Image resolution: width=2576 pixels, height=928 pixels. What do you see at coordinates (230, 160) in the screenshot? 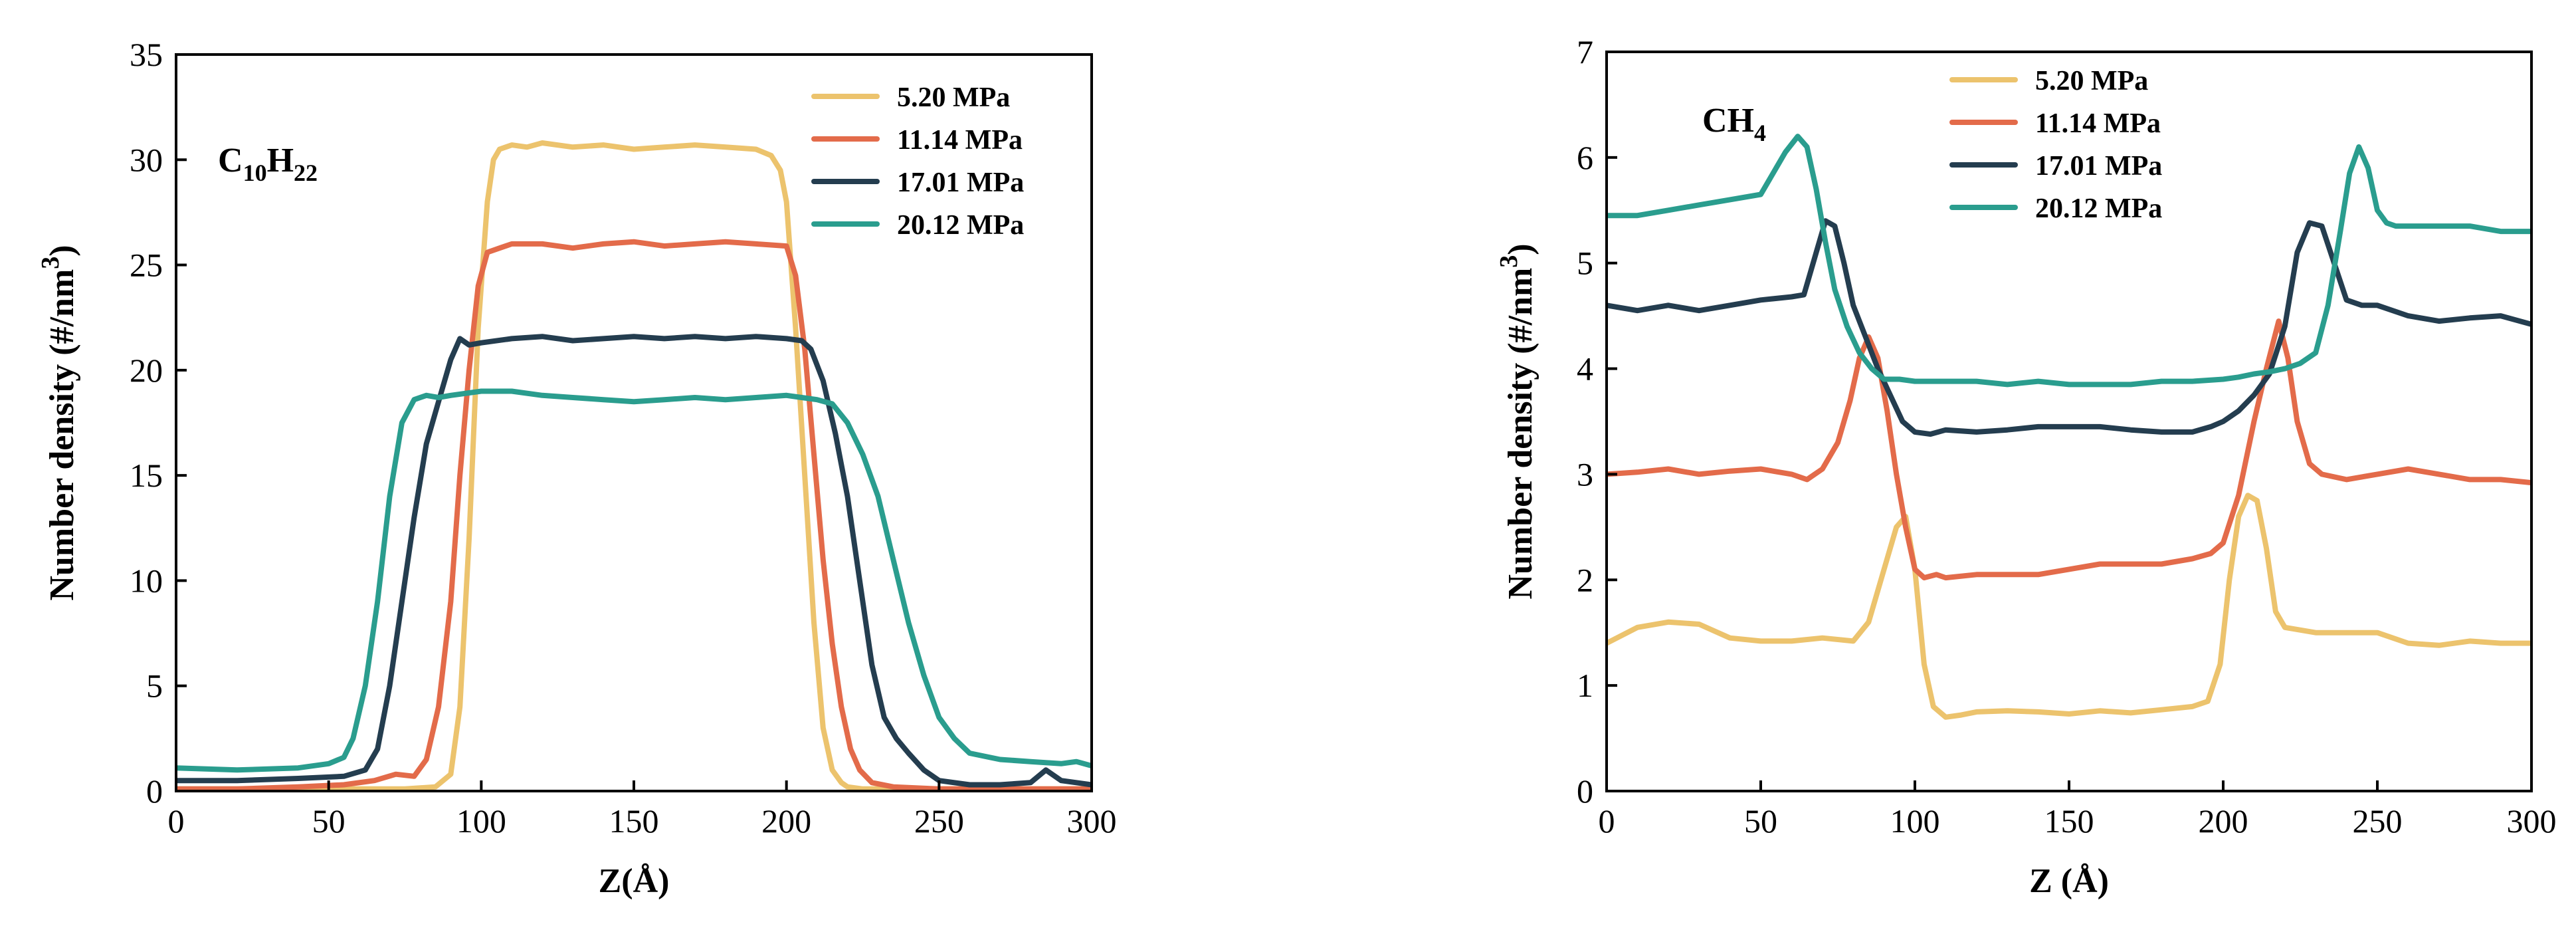
I see `annotation-main: C` at bounding box center [230, 160].